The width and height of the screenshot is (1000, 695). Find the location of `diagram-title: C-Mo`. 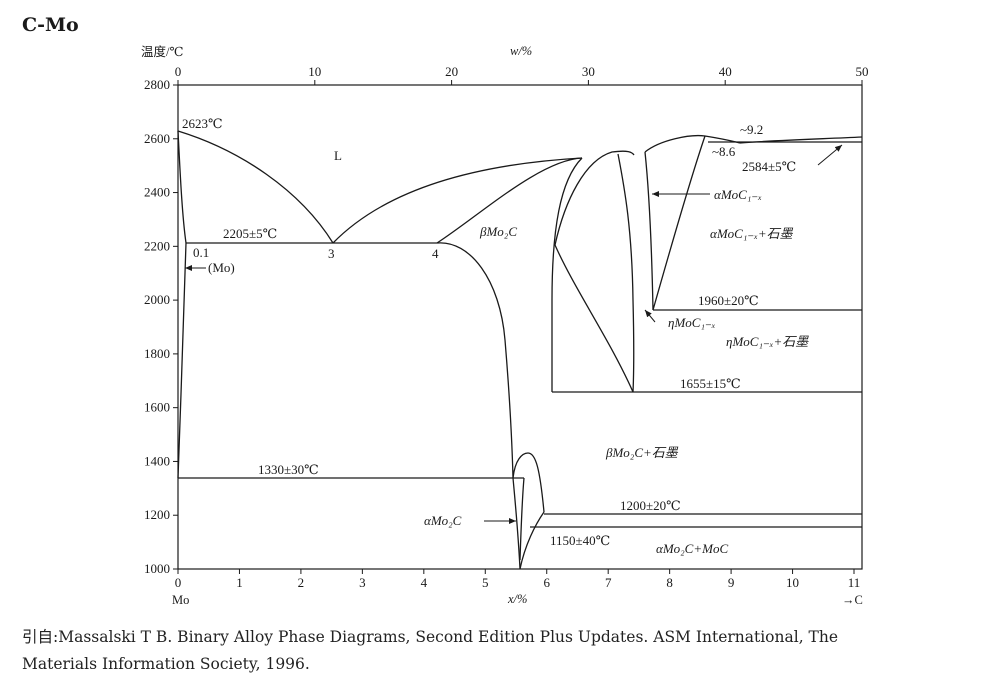

diagram-title: C-Mo is located at coordinates (50, 25).